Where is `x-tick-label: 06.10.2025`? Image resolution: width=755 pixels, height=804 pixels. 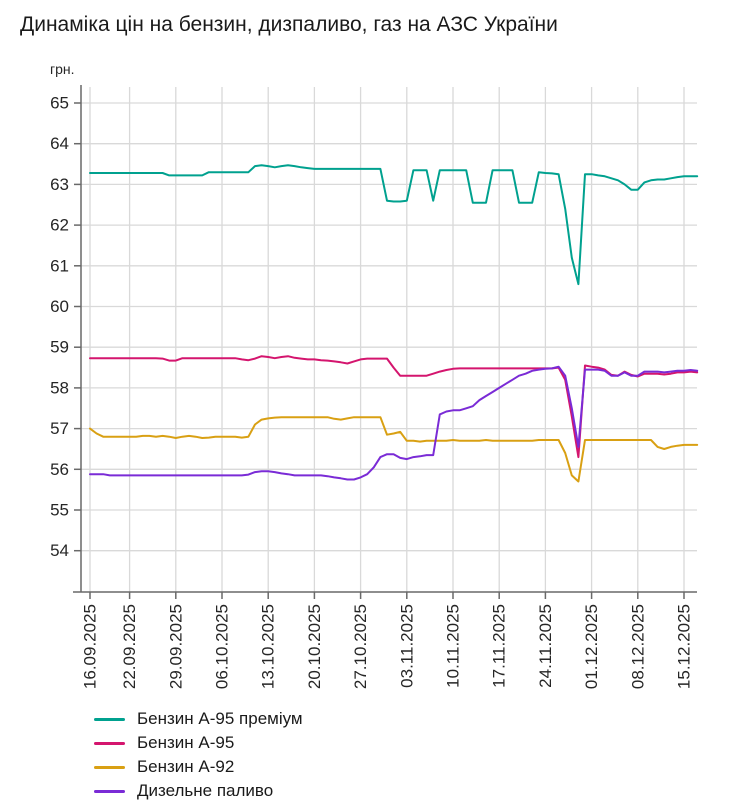 x-tick-label: 06.10.2025 is located at coordinates (222, 646).